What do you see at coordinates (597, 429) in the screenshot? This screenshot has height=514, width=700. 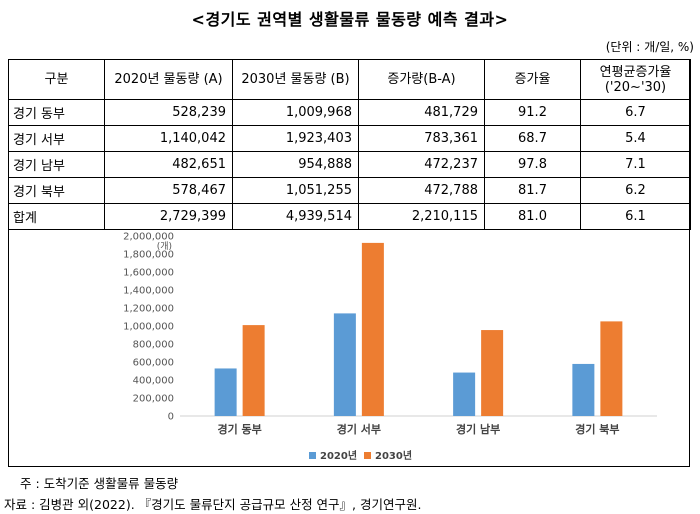 I see `x-tick-label: 경기 북부` at bounding box center [597, 429].